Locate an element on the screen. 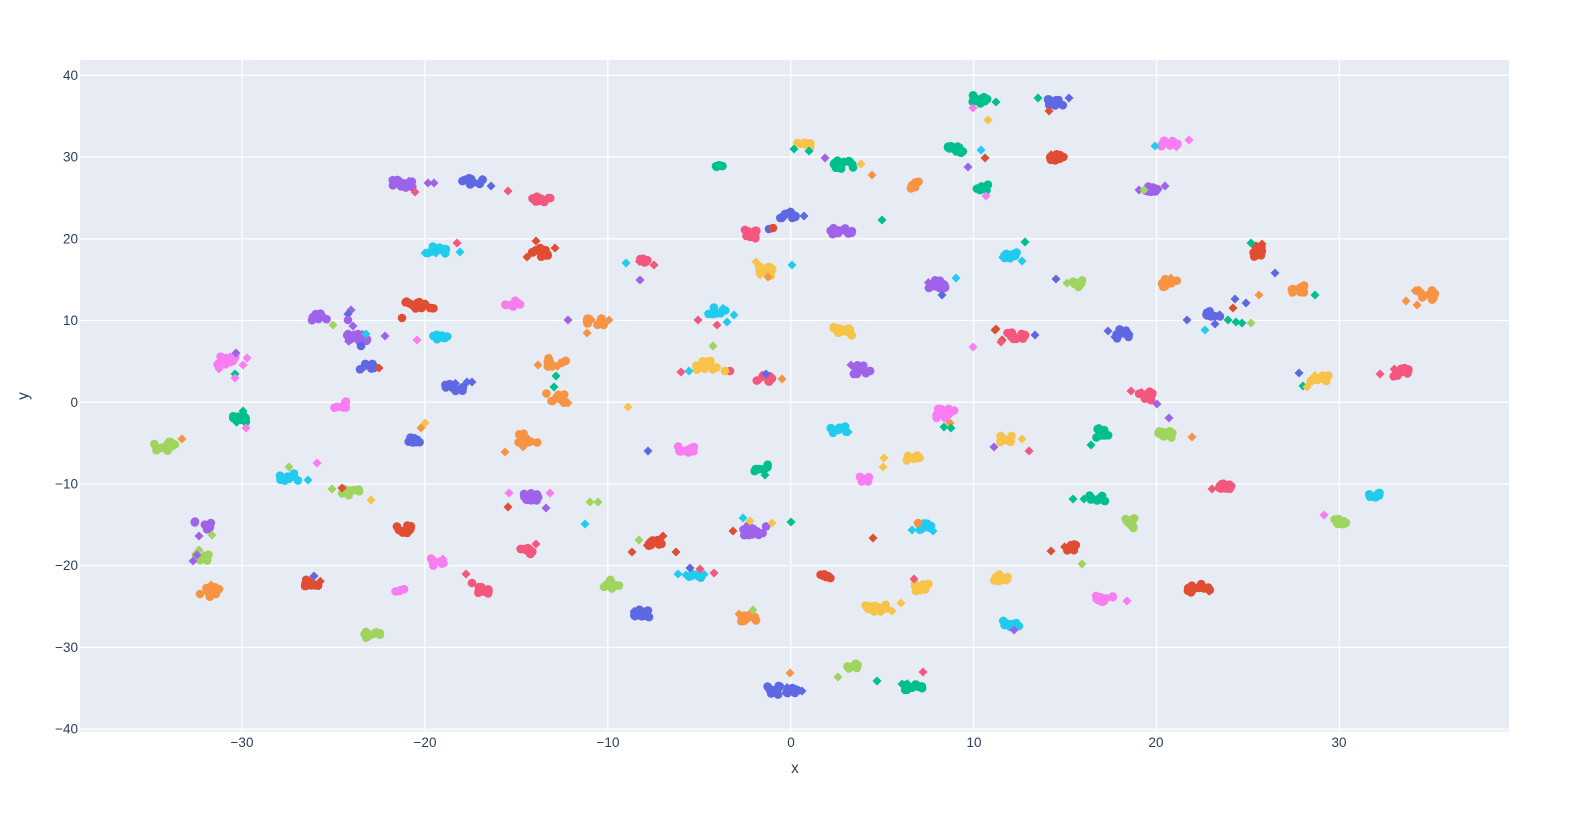  svg-text: −40 is located at coordinates (66, 729).